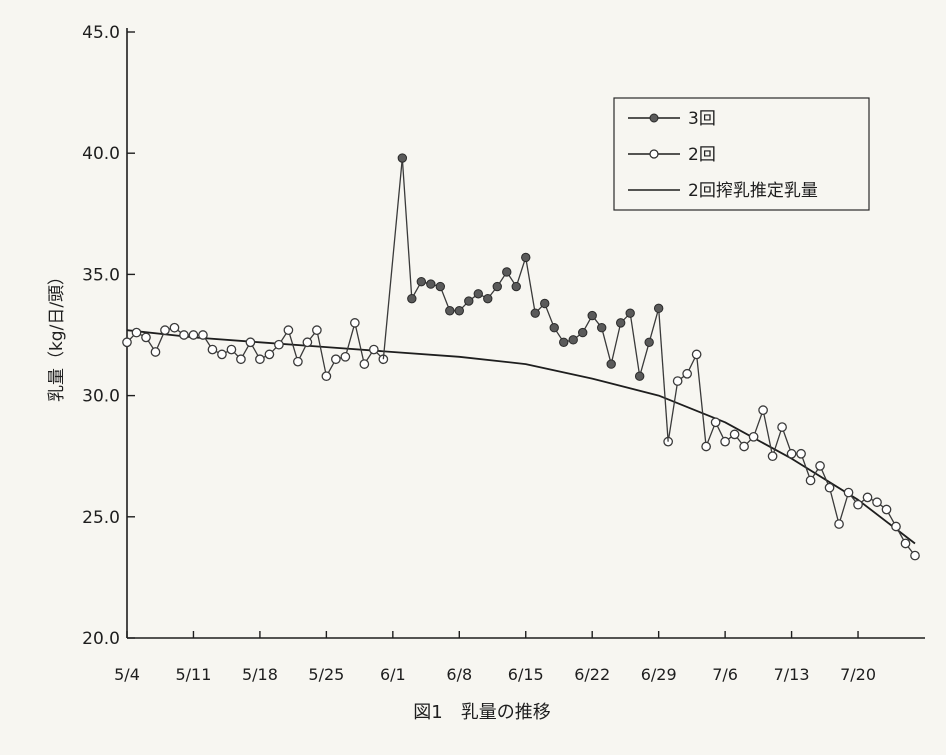 The width and height of the screenshot is (946, 755). What do you see at coordinates (101, 518) in the screenshot?
I see `y-tick-label: 25.0` at bounding box center [101, 518].